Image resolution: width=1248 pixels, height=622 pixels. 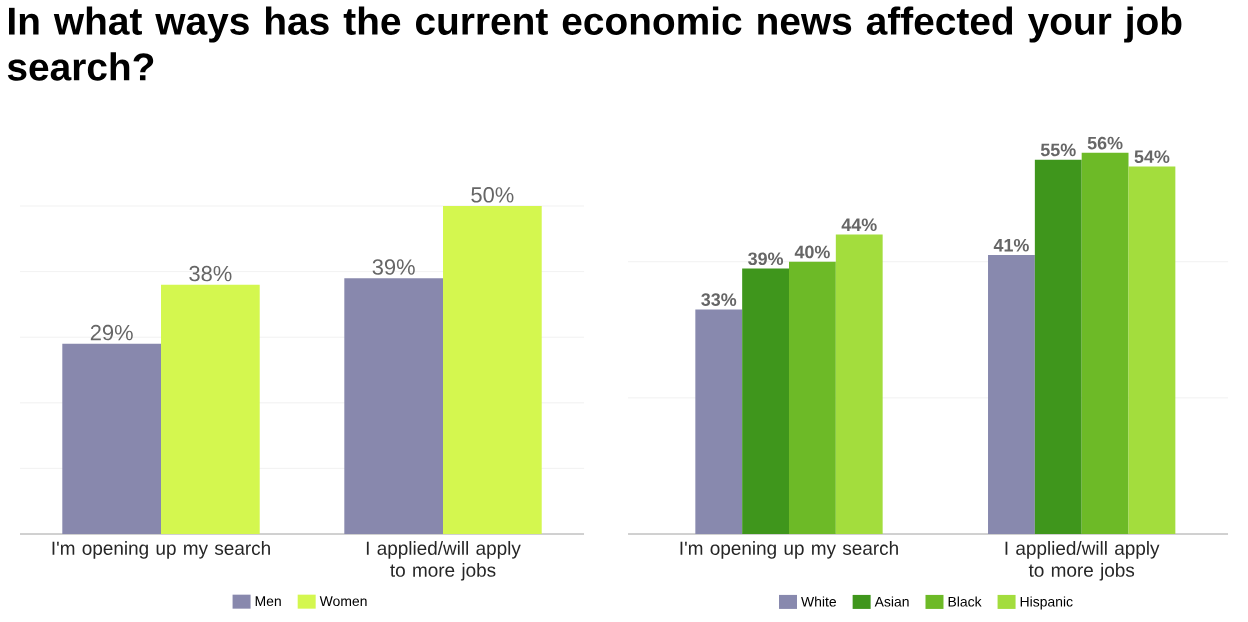 I want to click on data-label: 38%, so click(x=210, y=273).